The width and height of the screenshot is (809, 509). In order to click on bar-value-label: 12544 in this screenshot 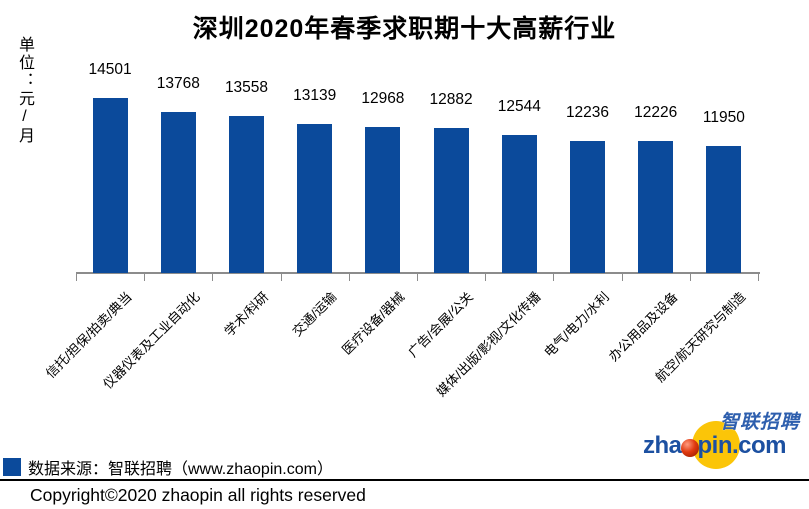, I will do `click(519, 106)`.